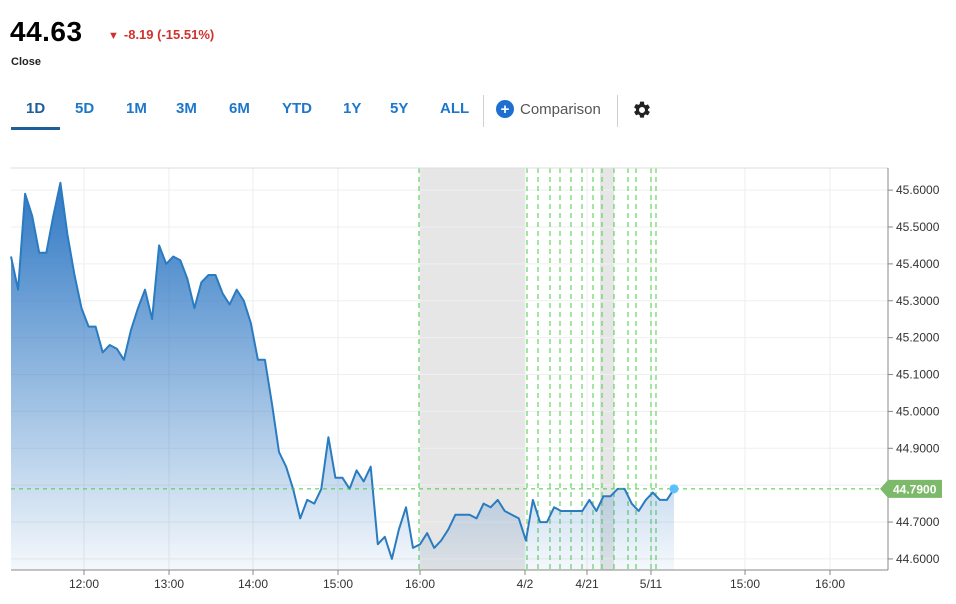 This screenshot has width=956, height=604. What do you see at coordinates (918, 448) in the screenshot?
I see `y-tick-label: 44.9000` at bounding box center [918, 448].